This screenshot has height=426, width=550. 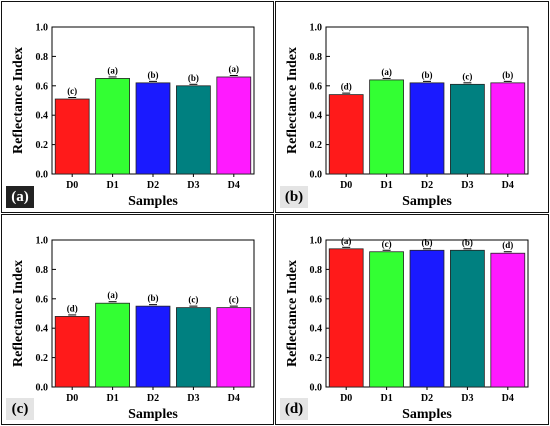 What do you see at coordinates (294, 409) in the screenshot?
I see `panel-label: (d)` at bounding box center [294, 409].